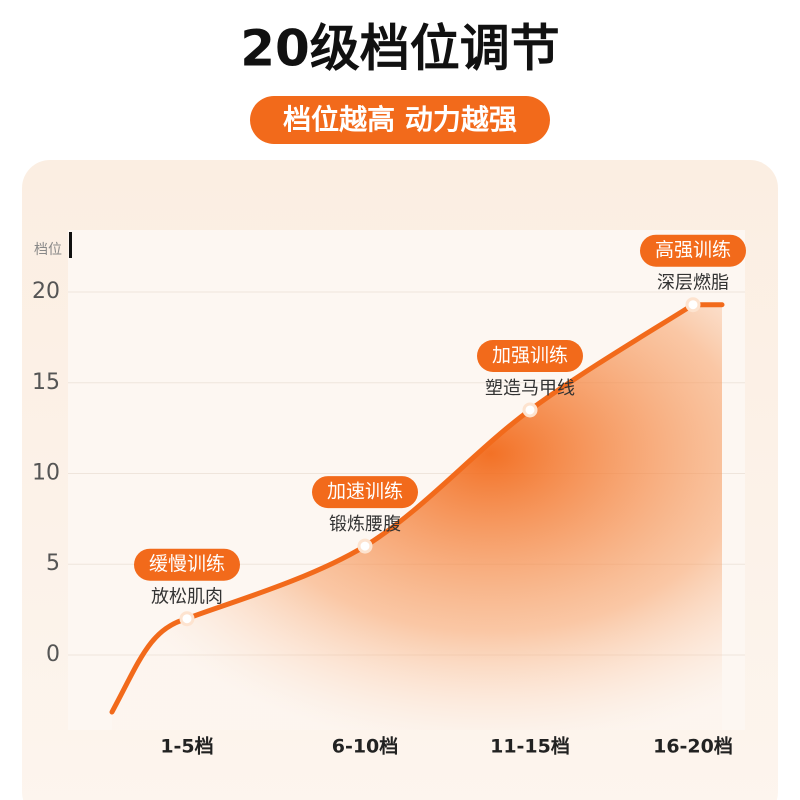 The image size is (800, 800). Describe the element at coordinates (46, 472) in the screenshot. I see `y-tick-label: 10` at that location.